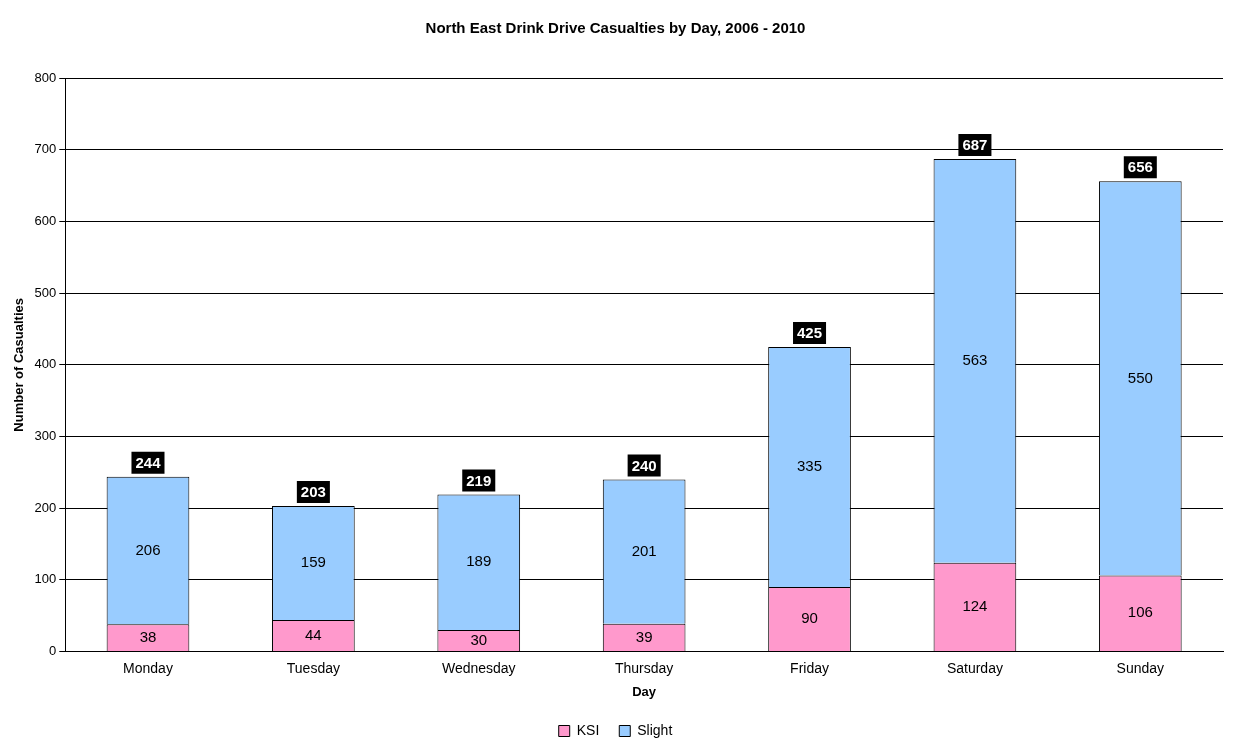 The height and width of the screenshot is (756, 1237). I want to click on data-label: 90, so click(809, 618).